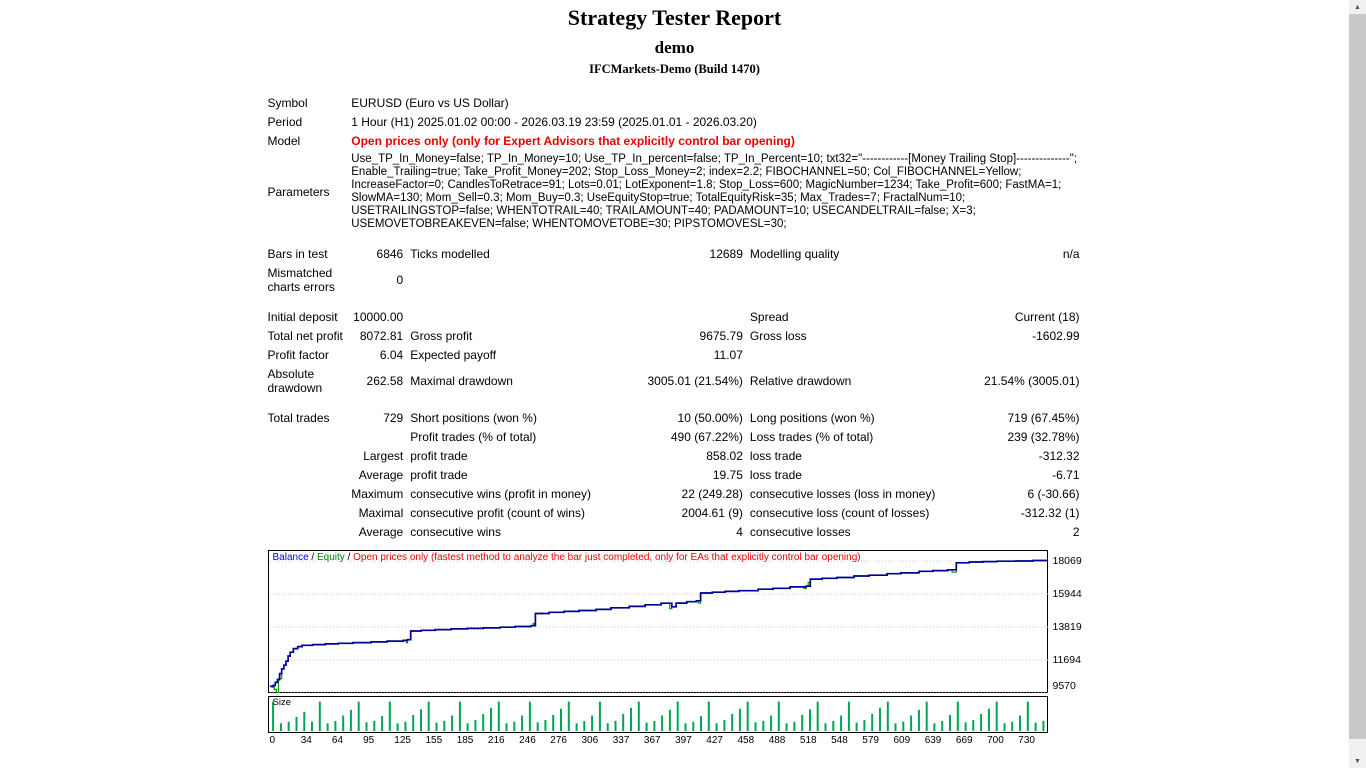 The width and height of the screenshot is (1366, 768). Describe the element at coordinates (621, 740) in the screenshot. I see `x-axis-tick-label: 337` at that location.